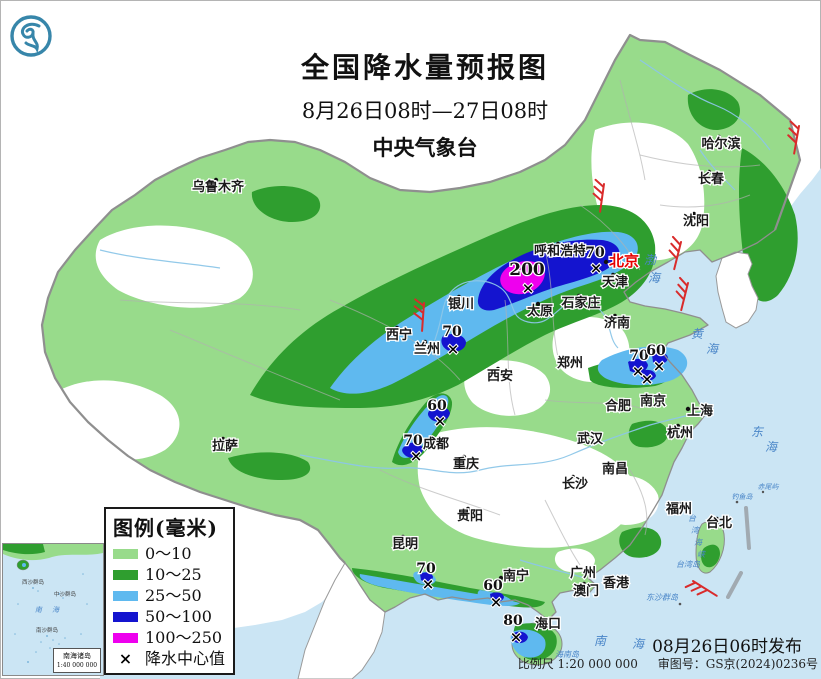 The image size is (821, 679). I want to click on city-label: 兰州, so click(427, 349).